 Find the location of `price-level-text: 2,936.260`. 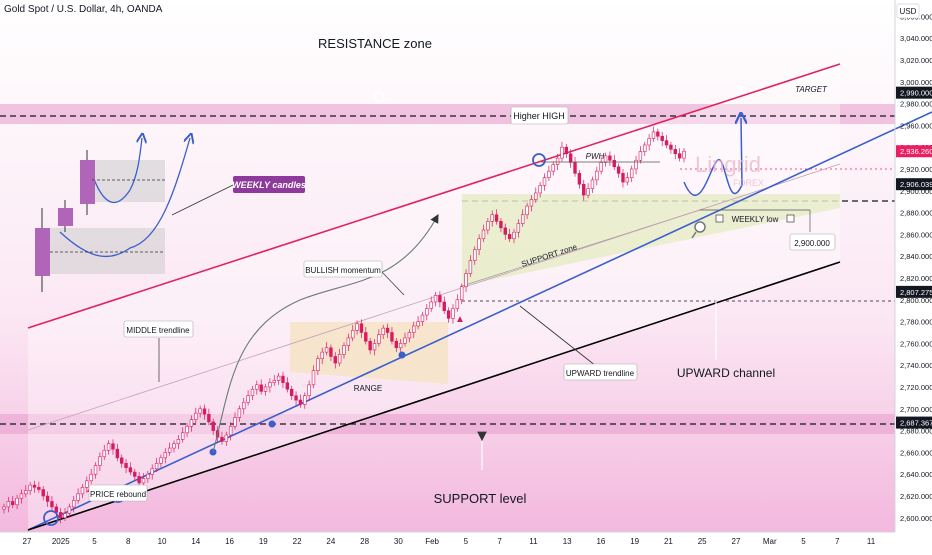

price-level-text: 2,936.260 is located at coordinates (916, 151).